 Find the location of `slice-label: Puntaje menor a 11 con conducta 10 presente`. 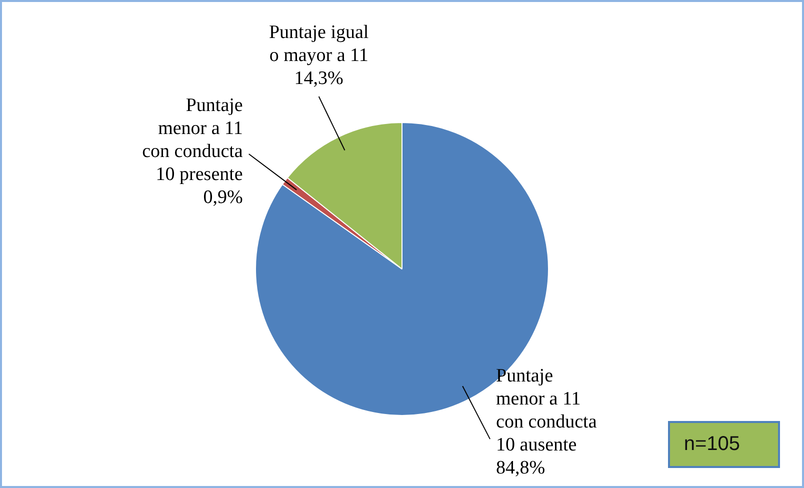

slice-label: Puntaje menor a 11 con conducta 10 presente is located at coordinates (193, 140).